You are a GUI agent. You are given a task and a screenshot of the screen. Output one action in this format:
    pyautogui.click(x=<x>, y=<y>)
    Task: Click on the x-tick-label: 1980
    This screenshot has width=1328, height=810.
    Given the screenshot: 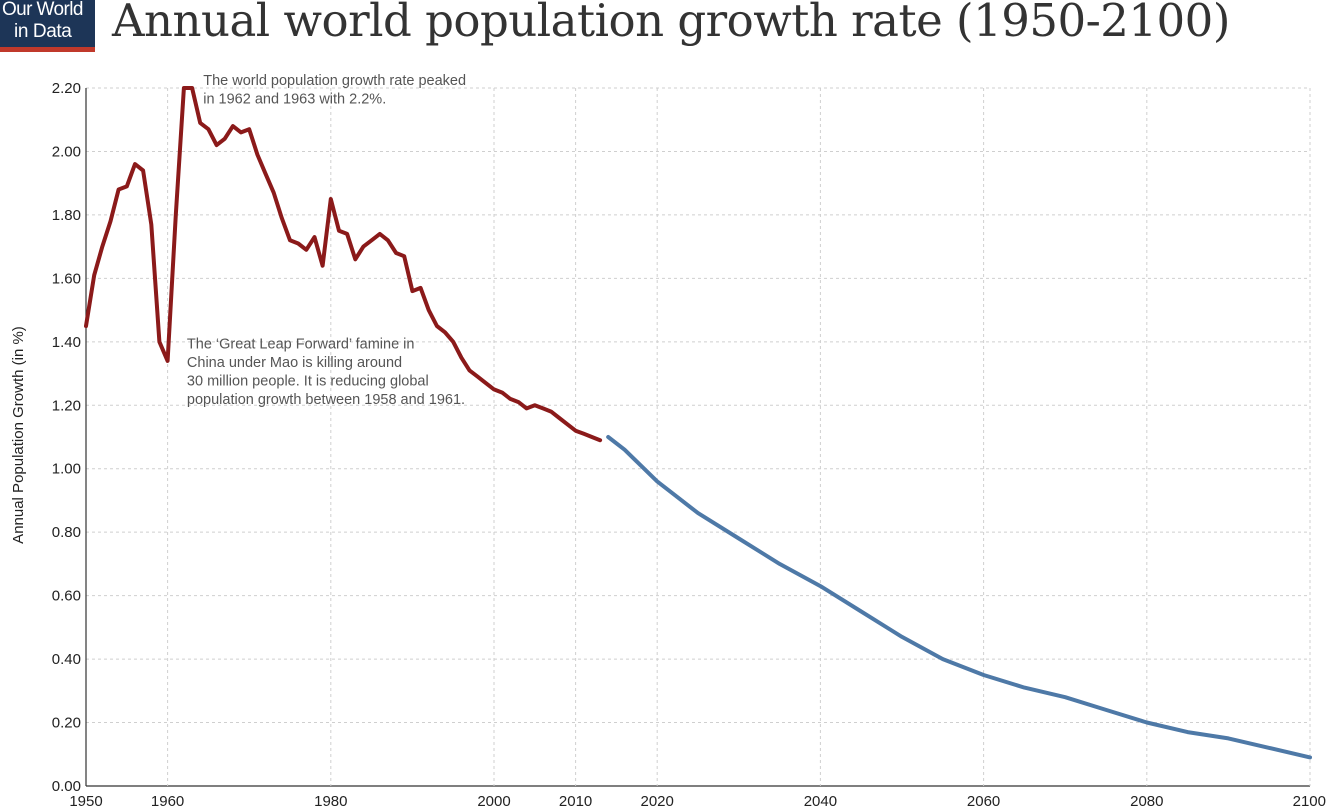 What is the action you would take?
    pyautogui.click(x=330, y=801)
    